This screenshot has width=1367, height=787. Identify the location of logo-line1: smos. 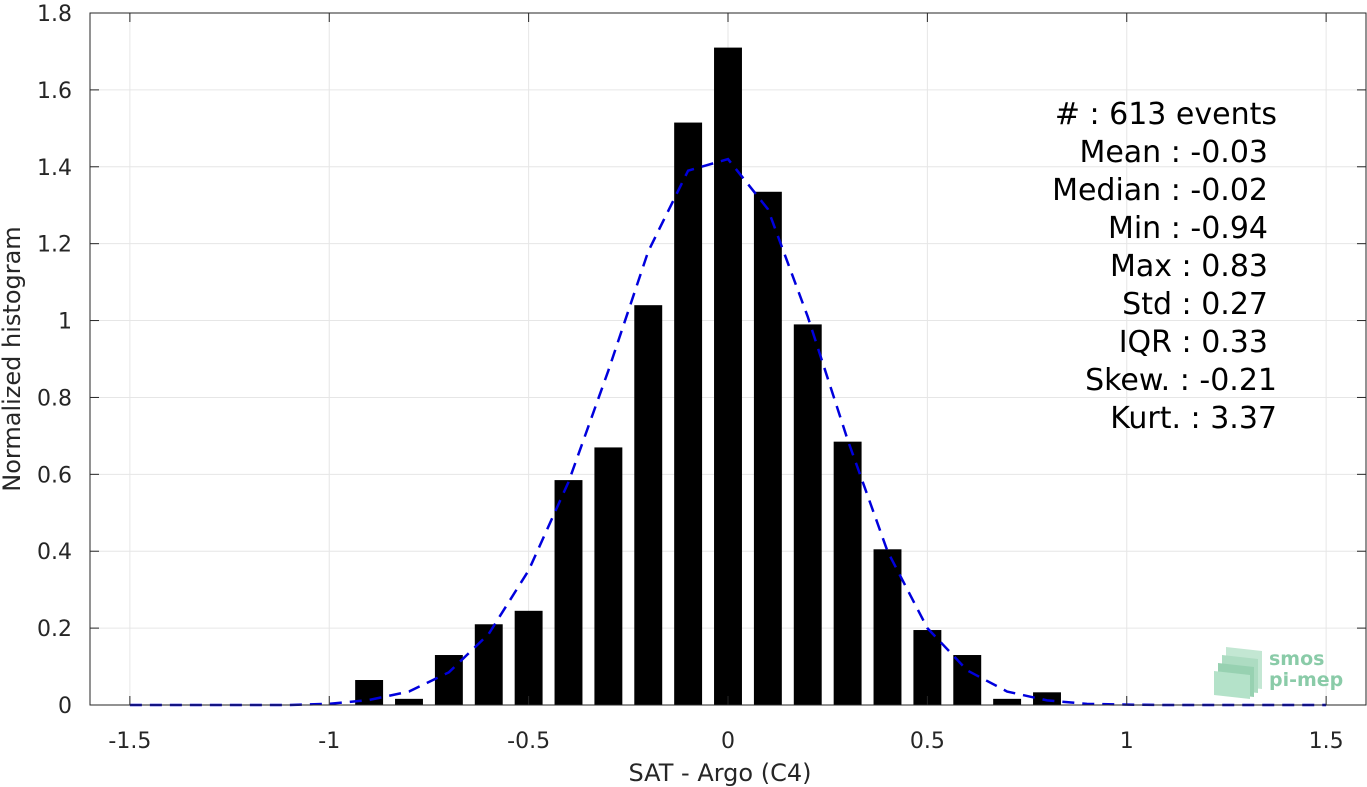
(1296, 659).